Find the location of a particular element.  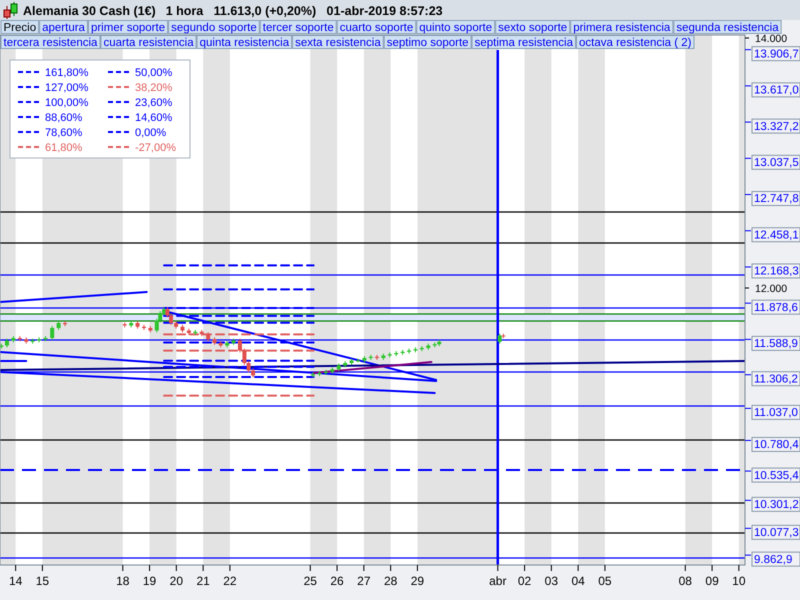

x-tick-label: abr is located at coordinates (497, 581).